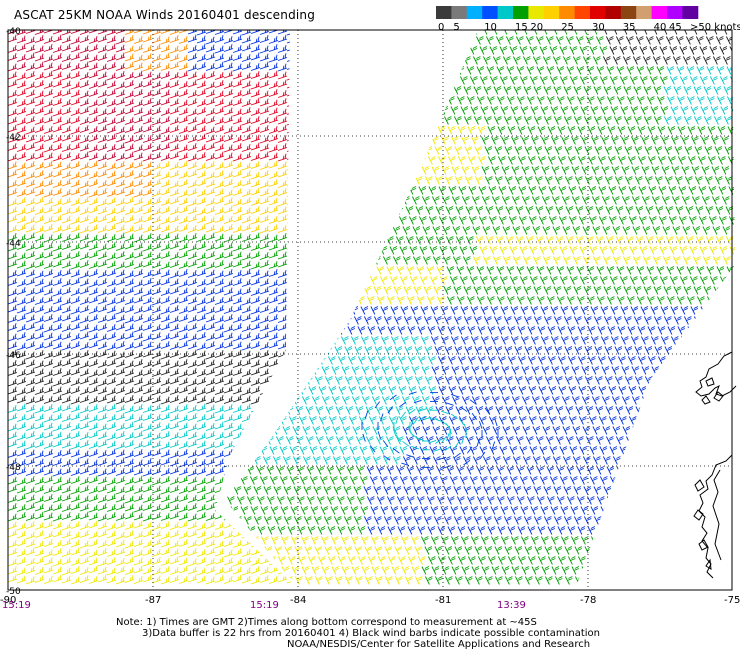 The image size is (740, 650). What do you see at coordinates (629, 27) in the screenshot?
I see `legend-tick-label: 35` at bounding box center [629, 27].